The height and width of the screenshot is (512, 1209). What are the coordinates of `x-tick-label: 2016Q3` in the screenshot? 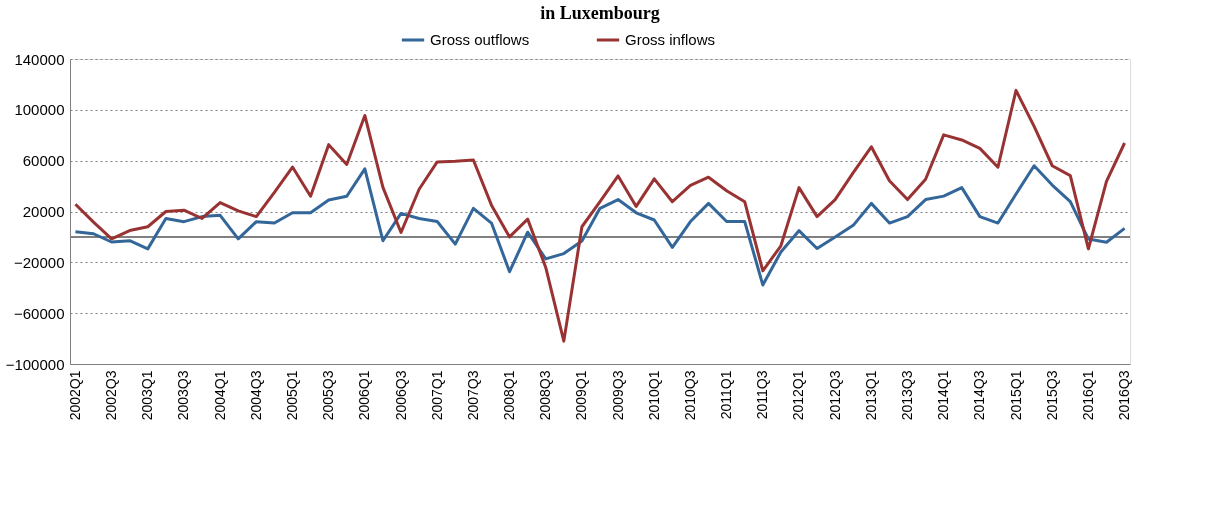 It's located at (1124, 395).